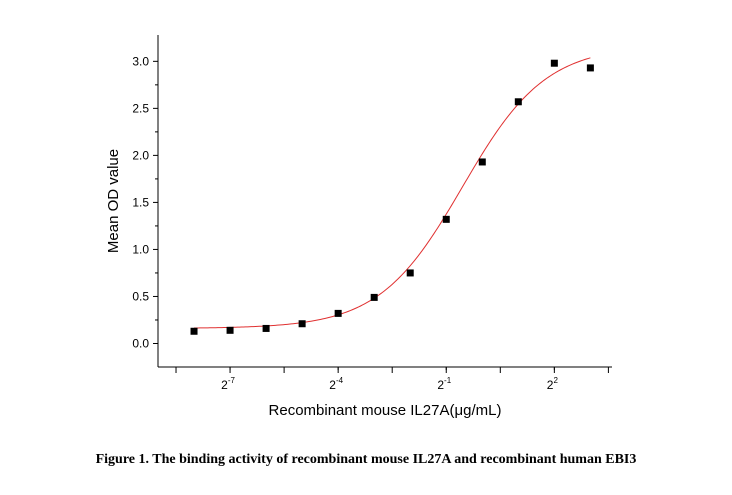 Image resolution: width=732 pixels, height=495 pixels. I want to click on y-tick-label: 2.5, so click(140, 108).